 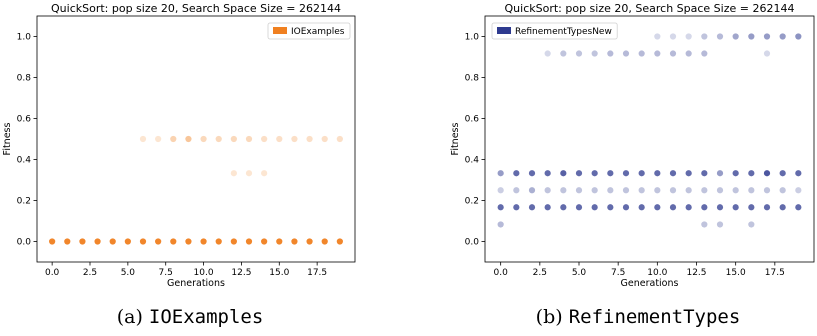 I want to click on x-axis-label: Generations, so click(x=196, y=283).